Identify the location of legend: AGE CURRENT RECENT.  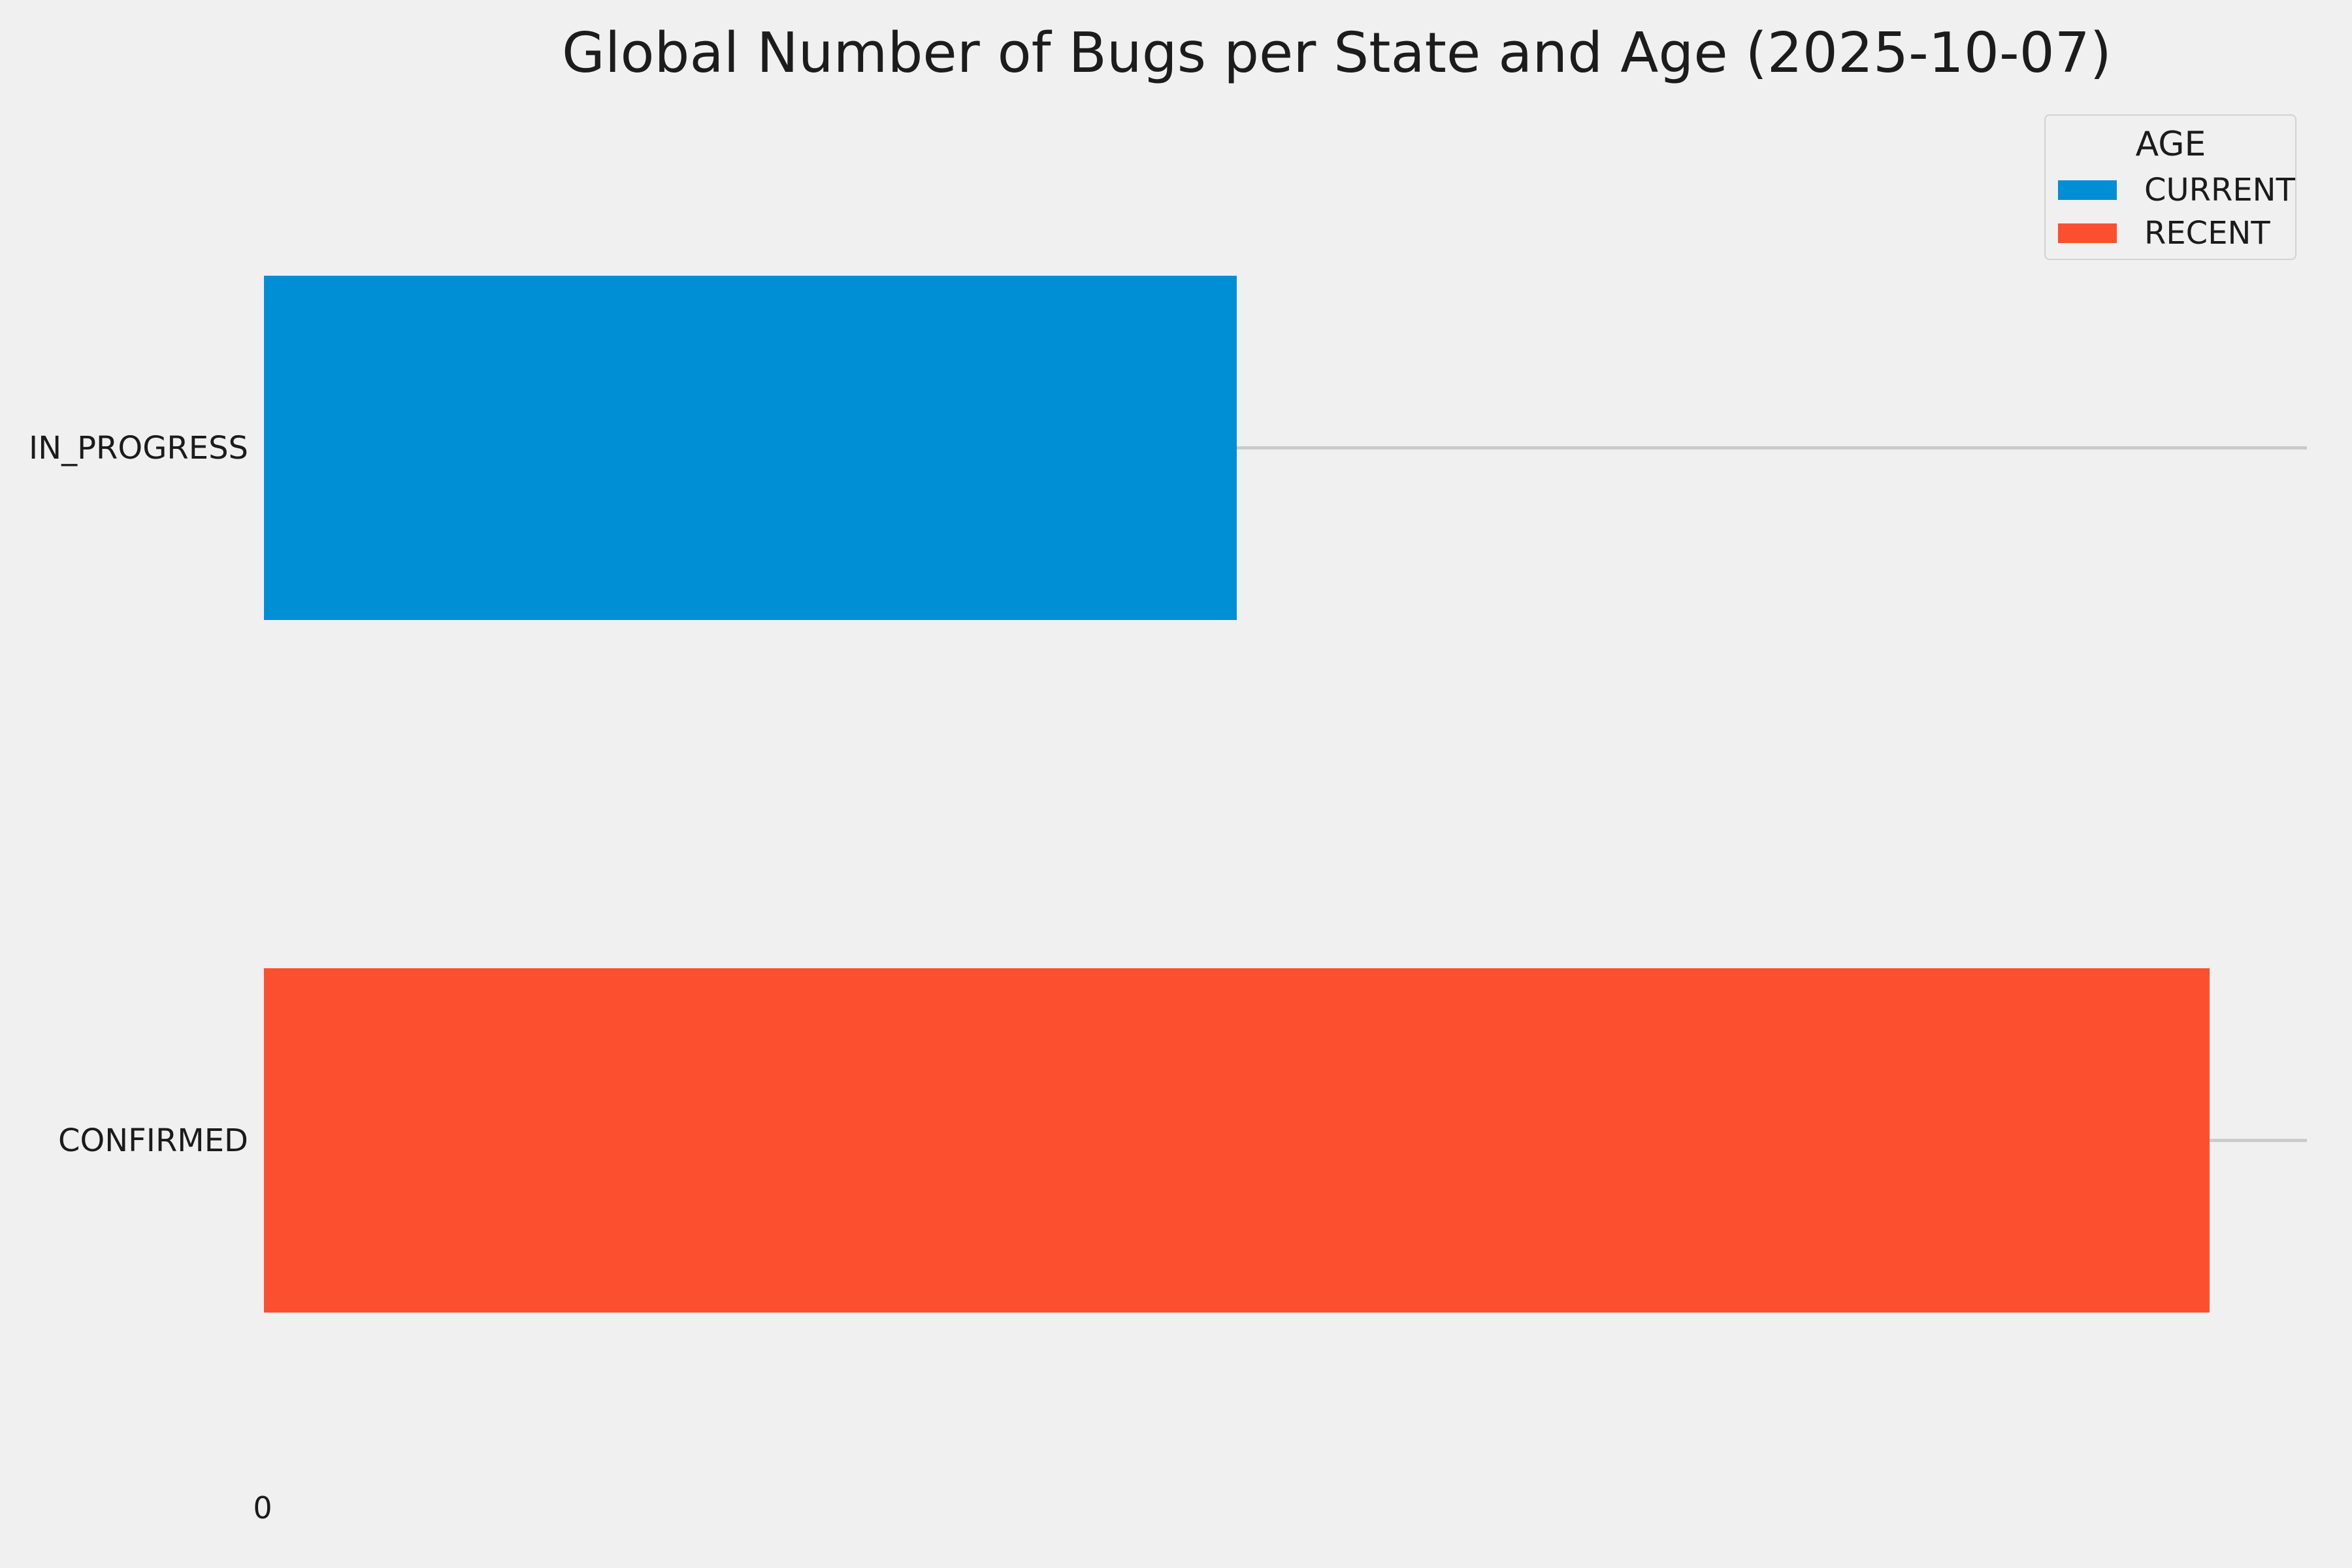
(2170, 187).